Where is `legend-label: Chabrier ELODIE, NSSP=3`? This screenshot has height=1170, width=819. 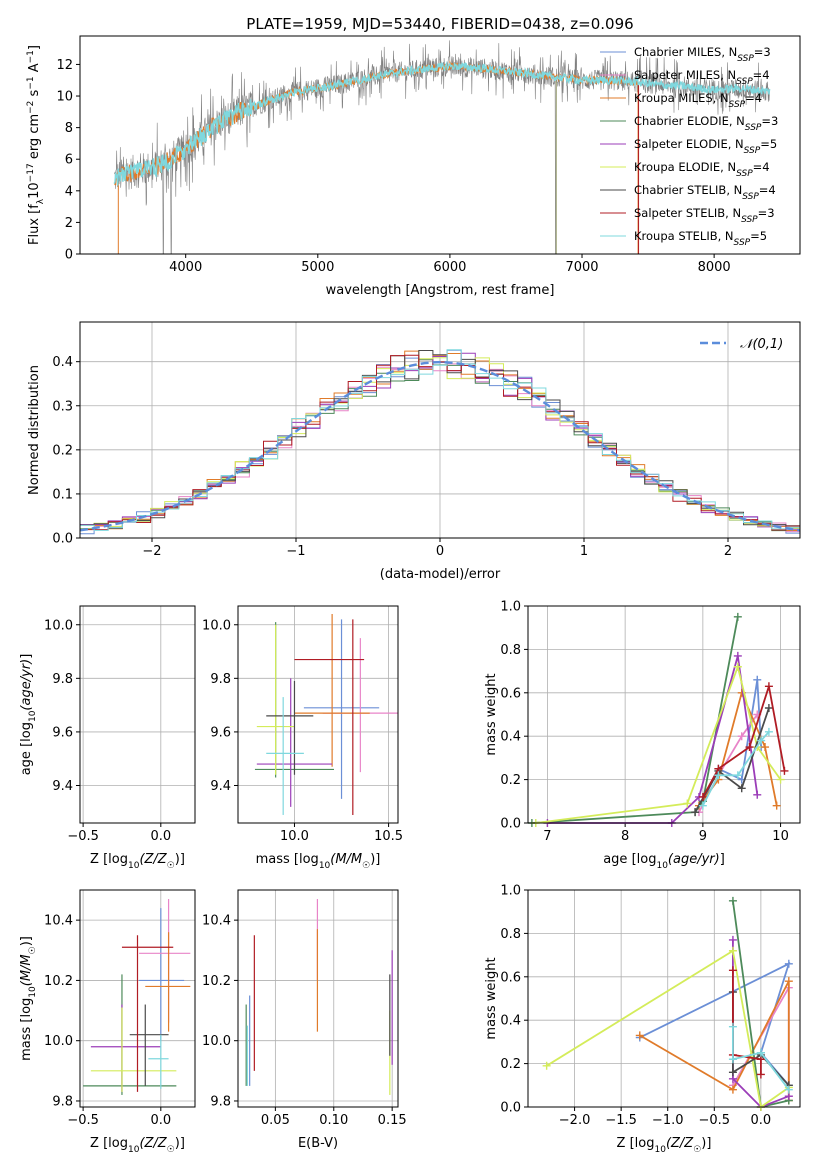
legend-label: Chabrier ELODIE, NSSP=3 is located at coordinates (706, 123).